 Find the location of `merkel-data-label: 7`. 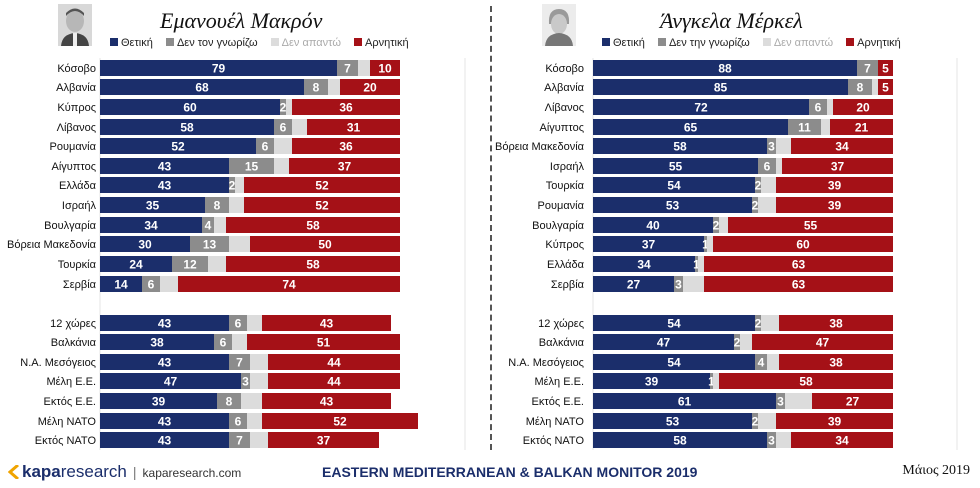

merkel-data-label: 7 is located at coordinates (867, 69).